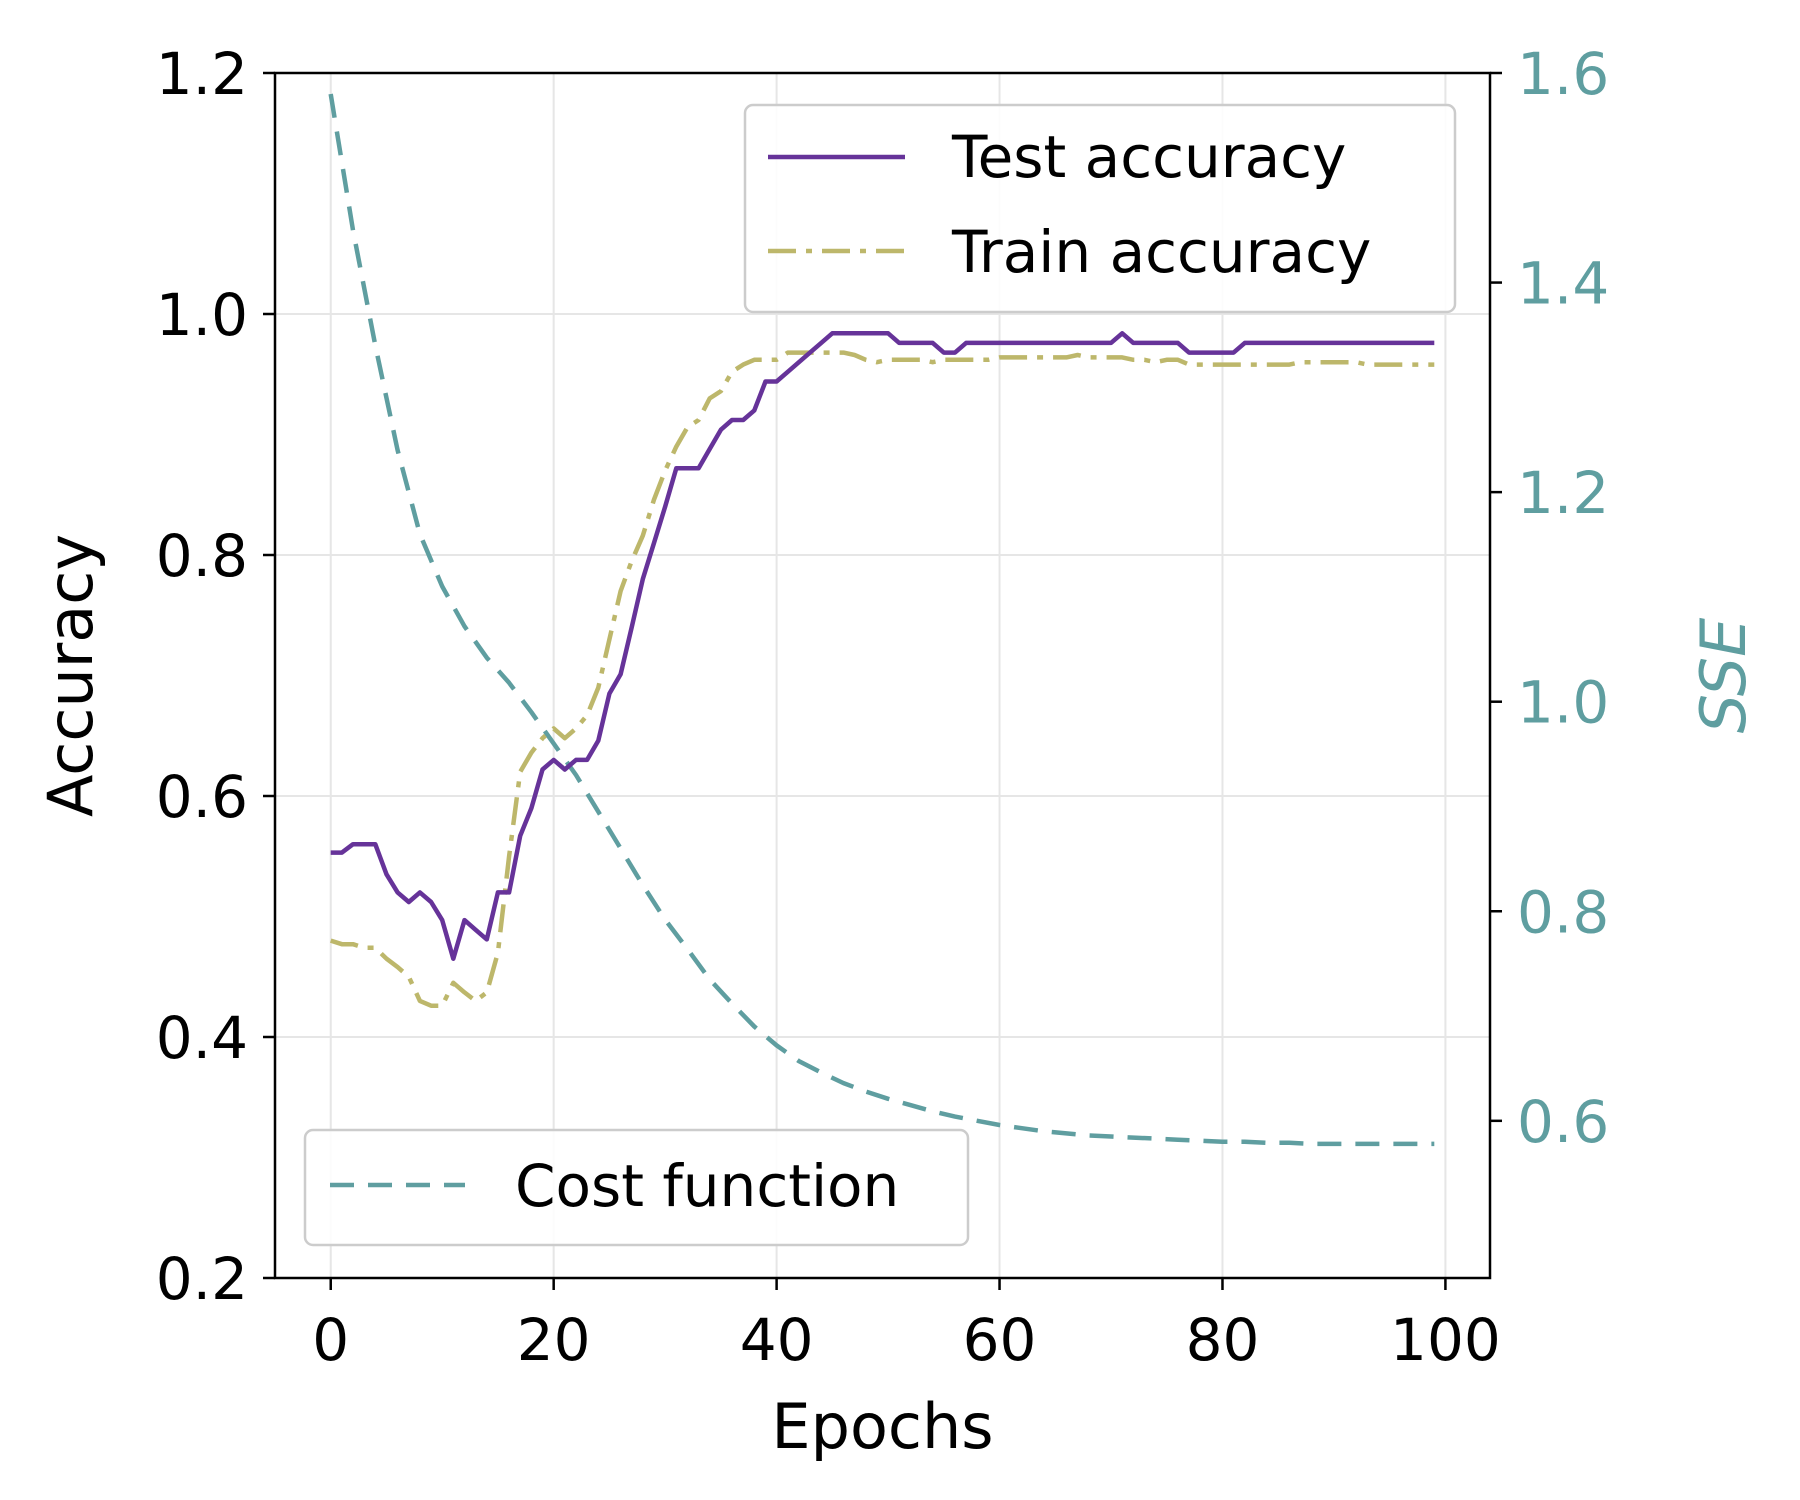 The height and width of the screenshot is (1500, 1800). Describe the element at coordinates (1563, 74) in the screenshot. I see `y2-tick-label: 1.6` at that location.